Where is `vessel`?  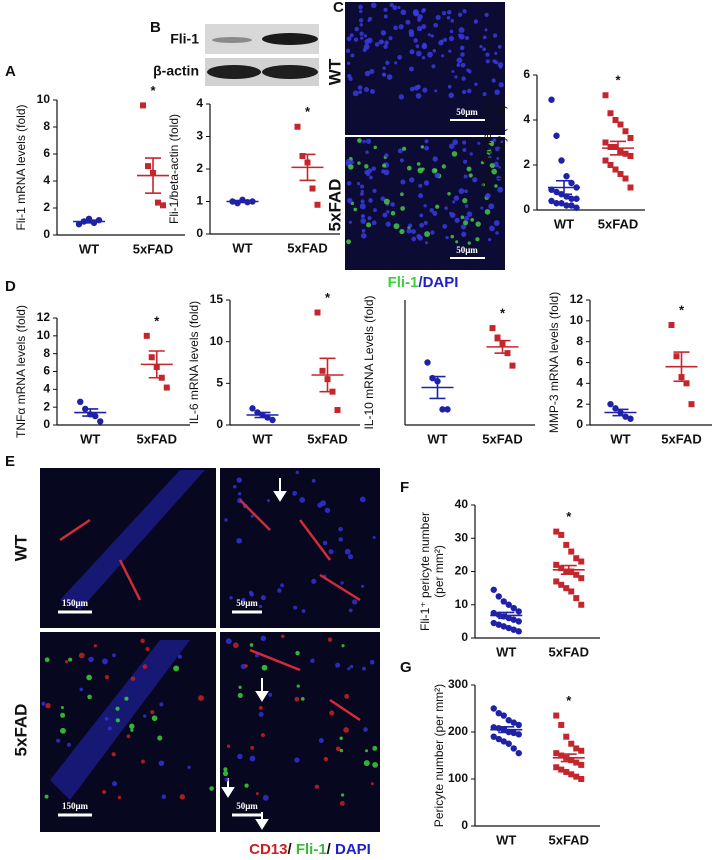
vessel is located at coordinates (255, 515).